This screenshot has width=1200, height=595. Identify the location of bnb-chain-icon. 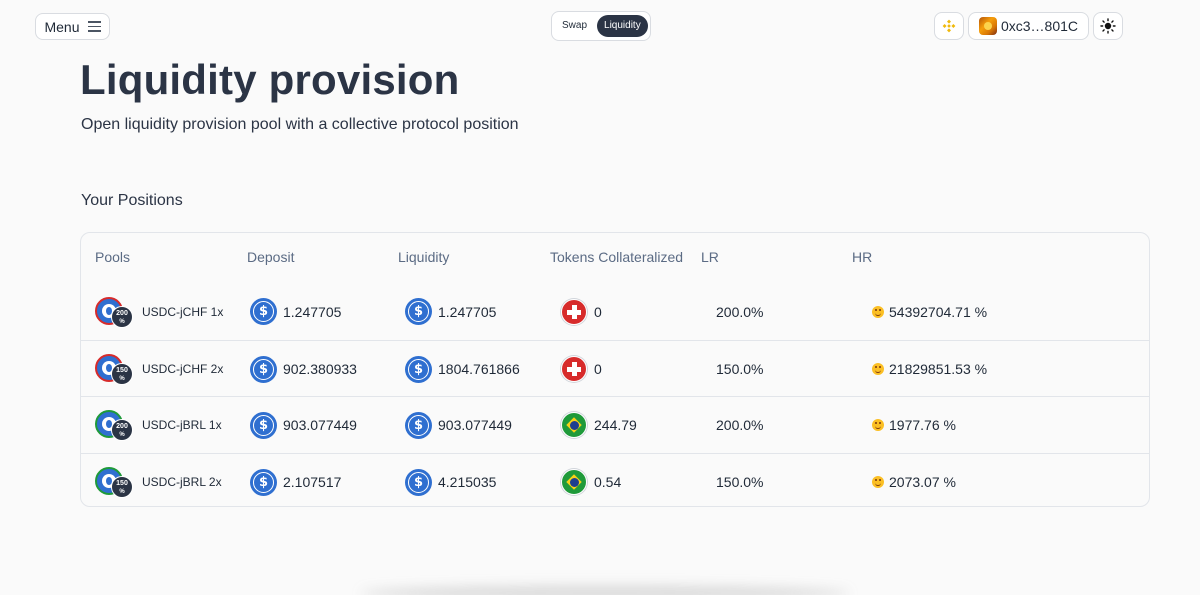
(949, 26).